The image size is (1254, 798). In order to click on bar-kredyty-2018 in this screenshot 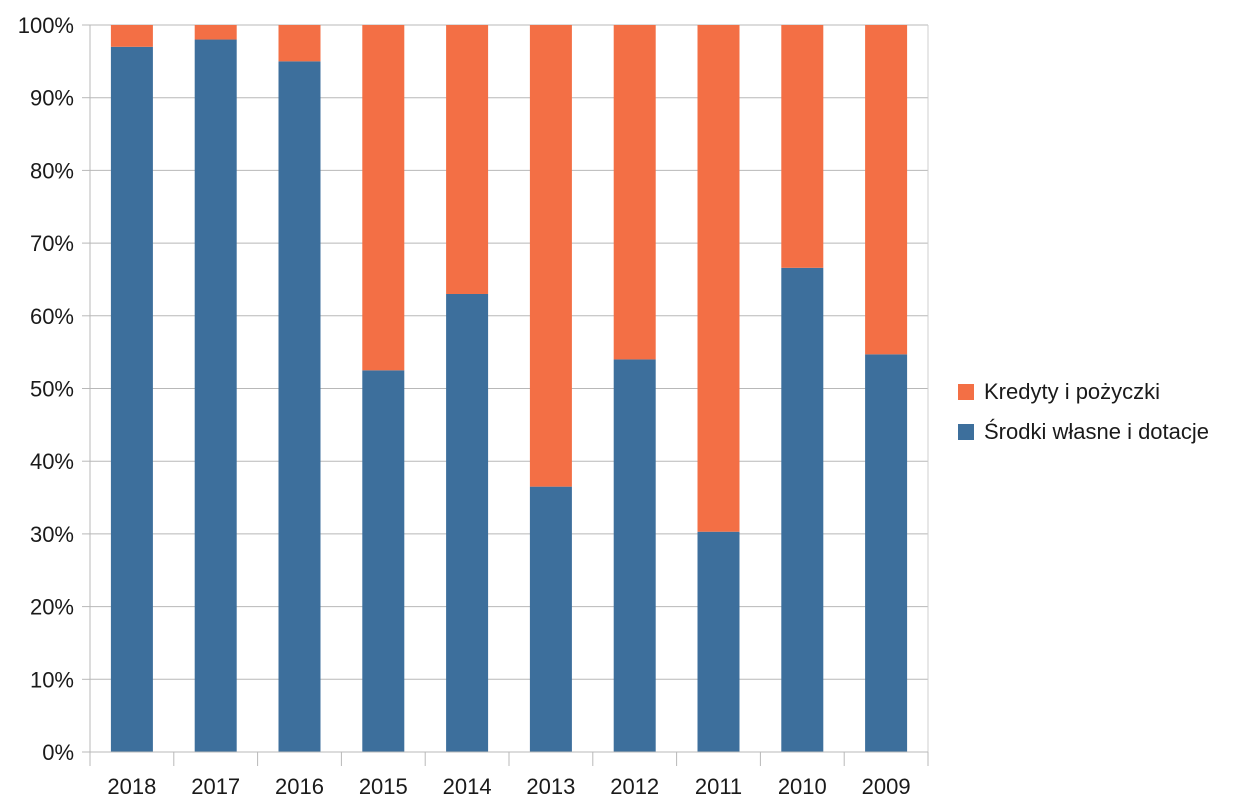, I will do `click(131, 36)`.